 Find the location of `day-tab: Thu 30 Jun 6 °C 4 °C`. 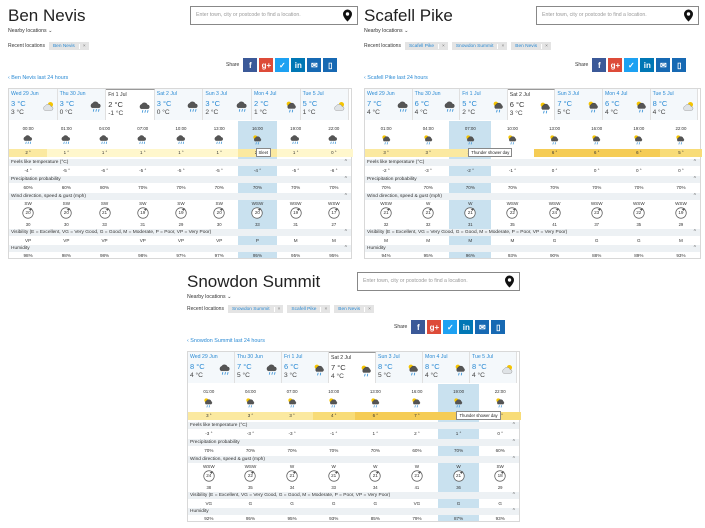

day-tab: Thu 30 Jun 6 °C 4 °C is located at coordinates (436, 104).